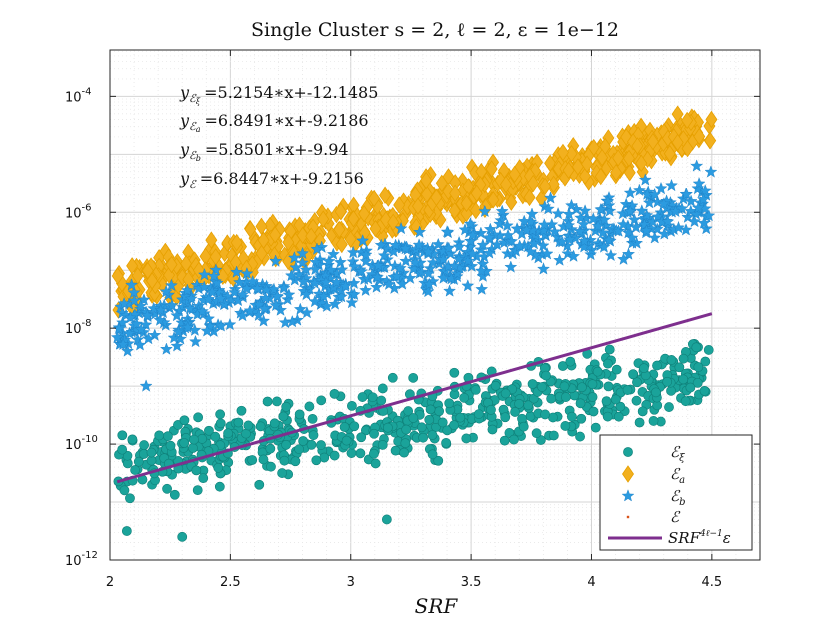  Describe the element at coordinates (591, 582) in the screenshot. I see `x-tick-label: 4` at that location.